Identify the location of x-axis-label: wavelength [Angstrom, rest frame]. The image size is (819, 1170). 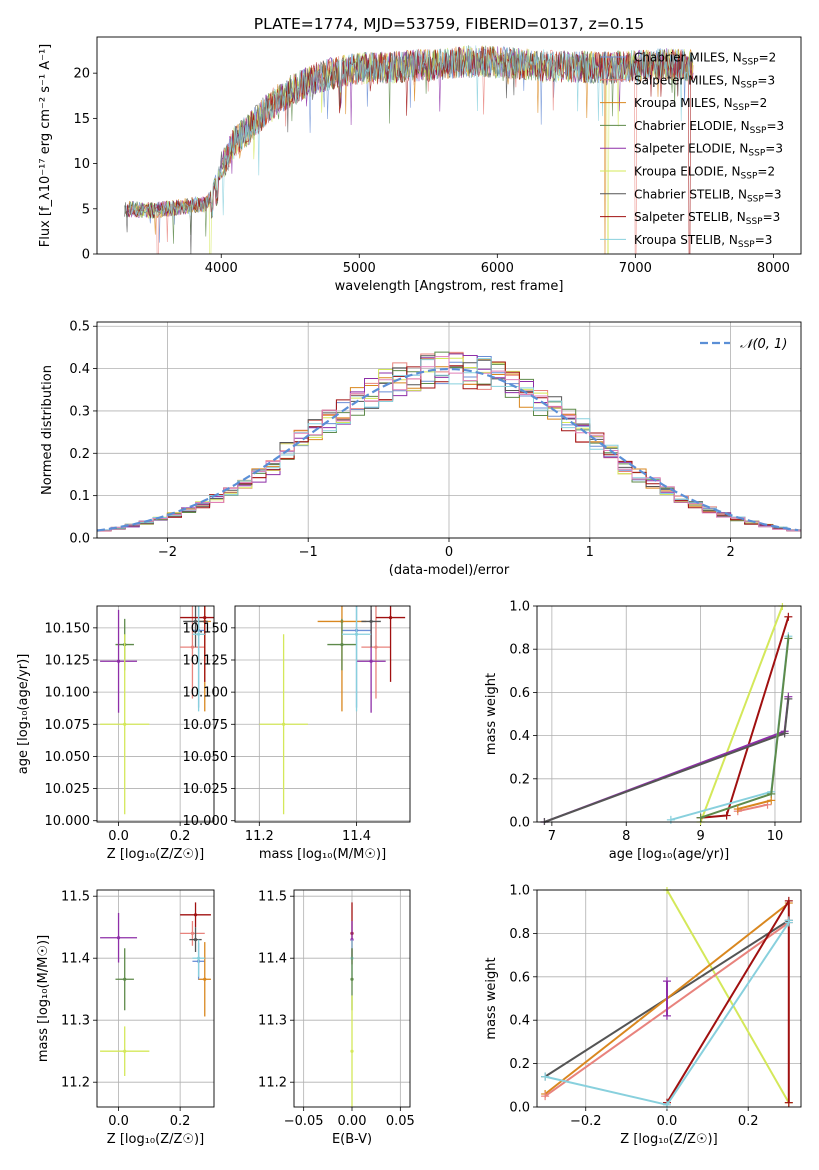
(449, 286).